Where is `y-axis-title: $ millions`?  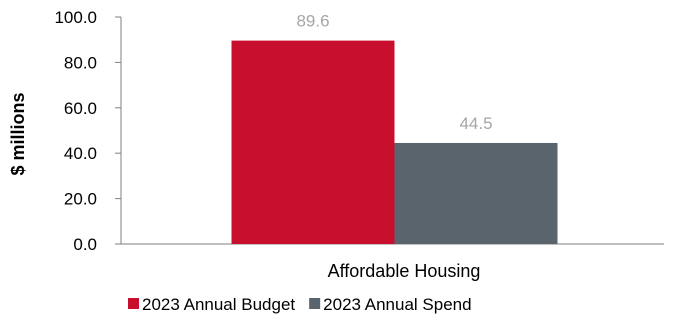
y-axis-title: $ millions is located at coordinates (18, 133).